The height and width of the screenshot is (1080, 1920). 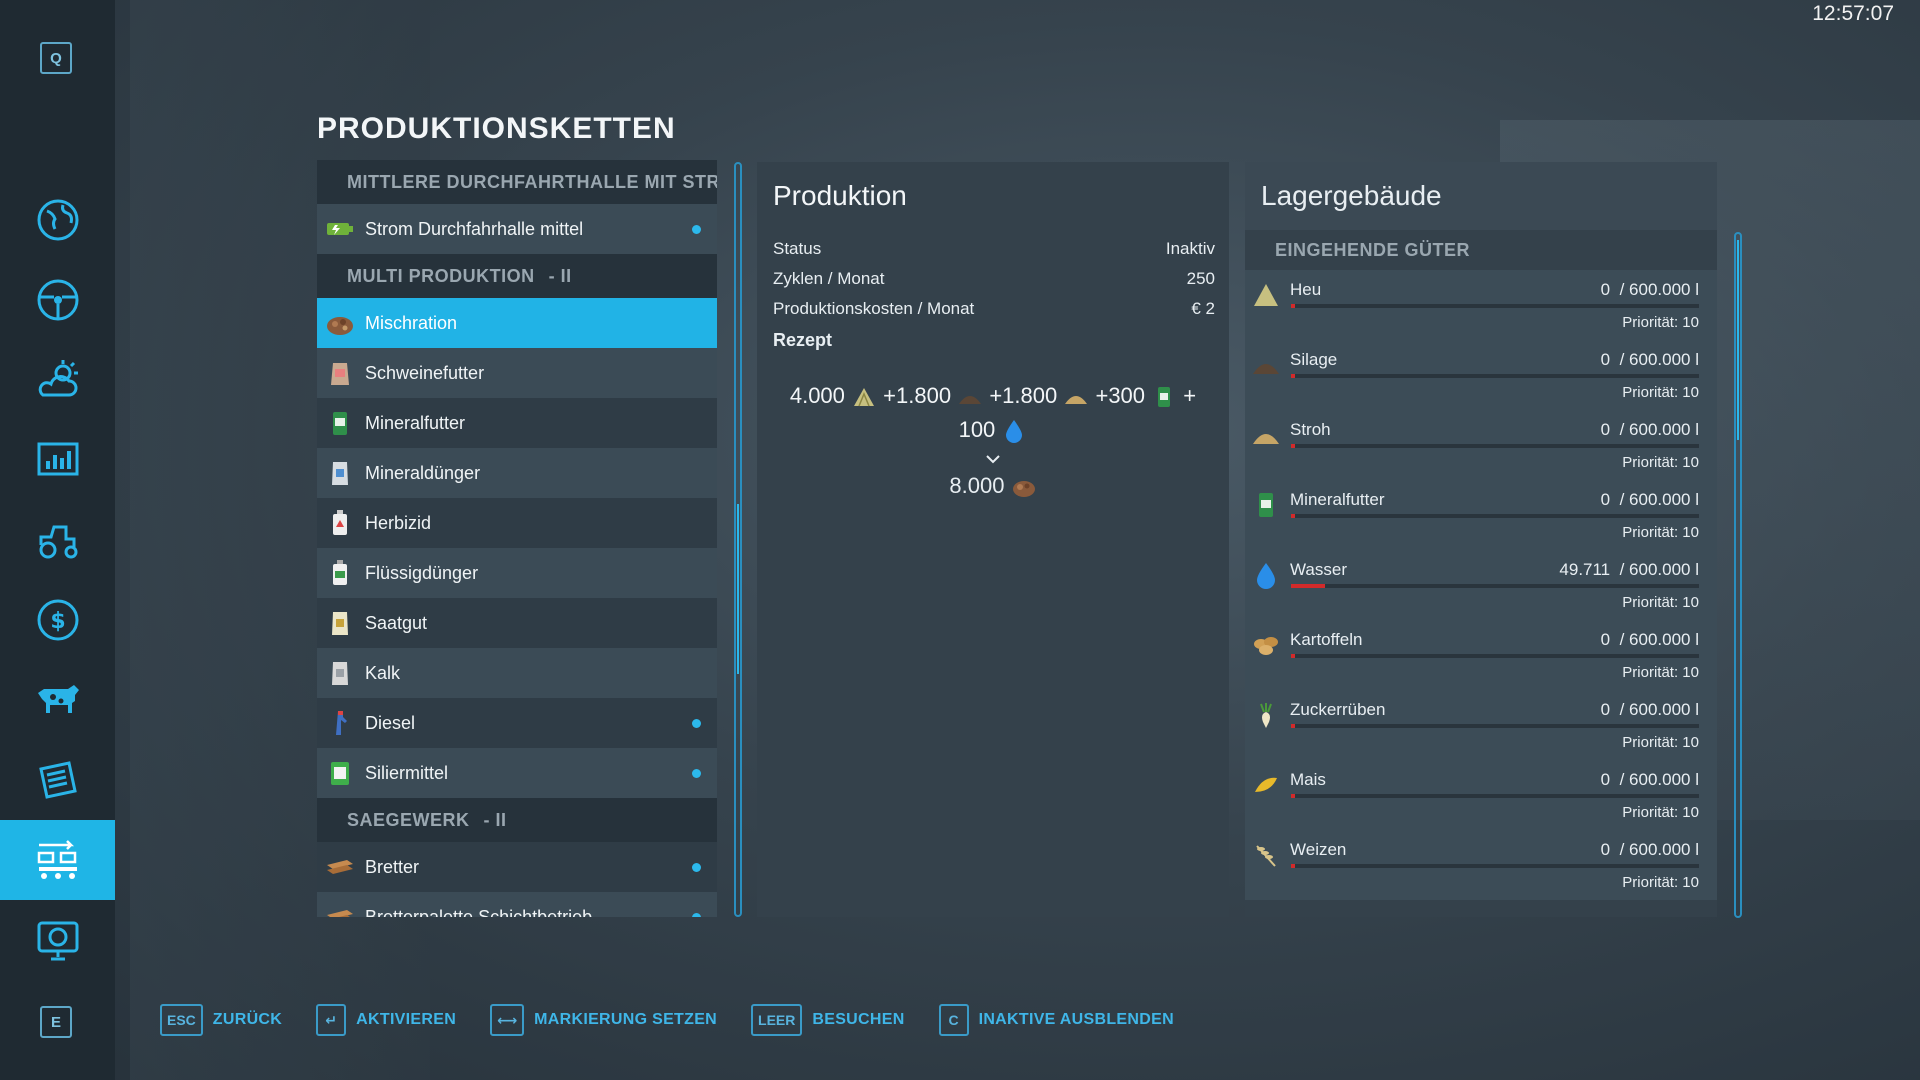 What do you see at coordinates (406, 1019) in the screenshot?
I see `hint-label: AKTIVIEREN` at bounding box center [406, 1019].